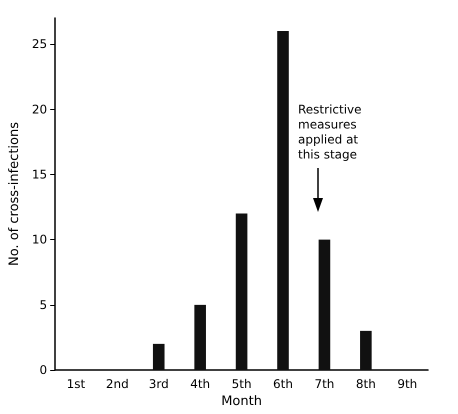 This screenshot has height=414, width=458. I want to click on x-axis-title: Month, so click(241, 401).